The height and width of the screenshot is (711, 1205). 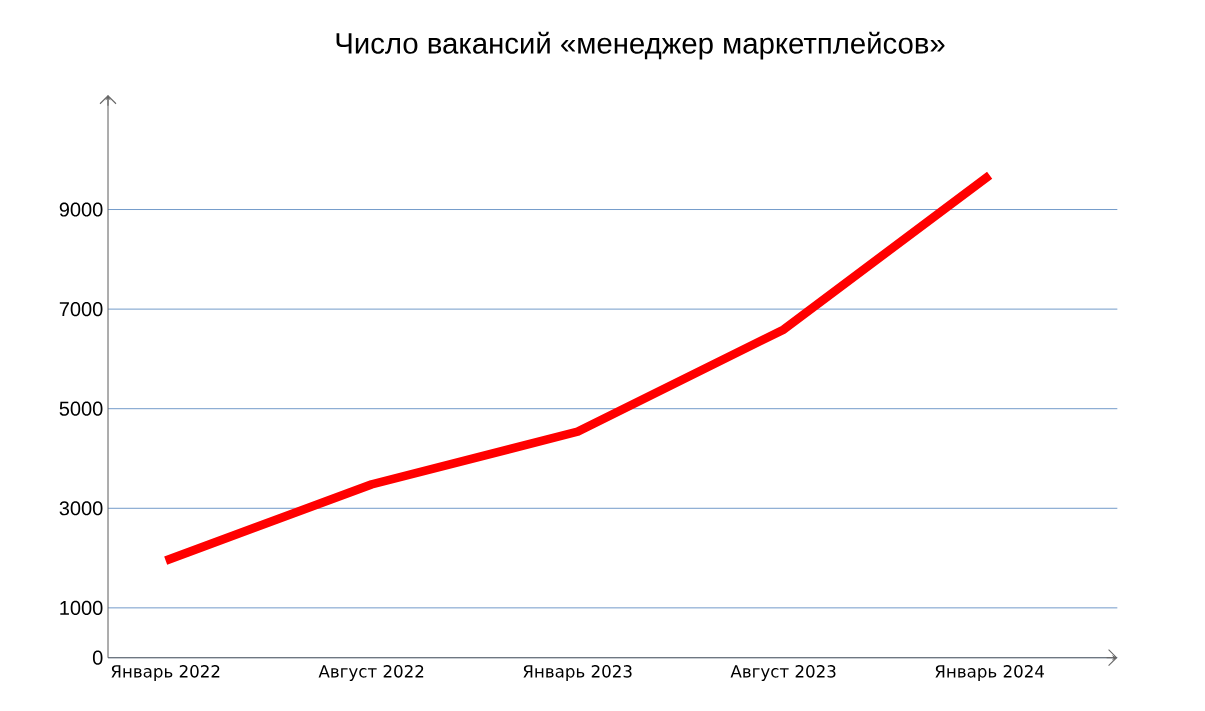 I want to click on y-tick-label: 0, so click(x=97, y=657).